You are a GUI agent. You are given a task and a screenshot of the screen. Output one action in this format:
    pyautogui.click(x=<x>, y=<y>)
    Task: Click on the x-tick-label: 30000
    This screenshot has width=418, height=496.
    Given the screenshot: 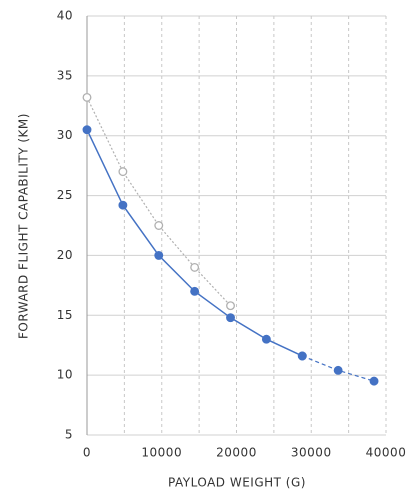 What is the action you would take?
    pyautogui.click(x=311, y=453)
    